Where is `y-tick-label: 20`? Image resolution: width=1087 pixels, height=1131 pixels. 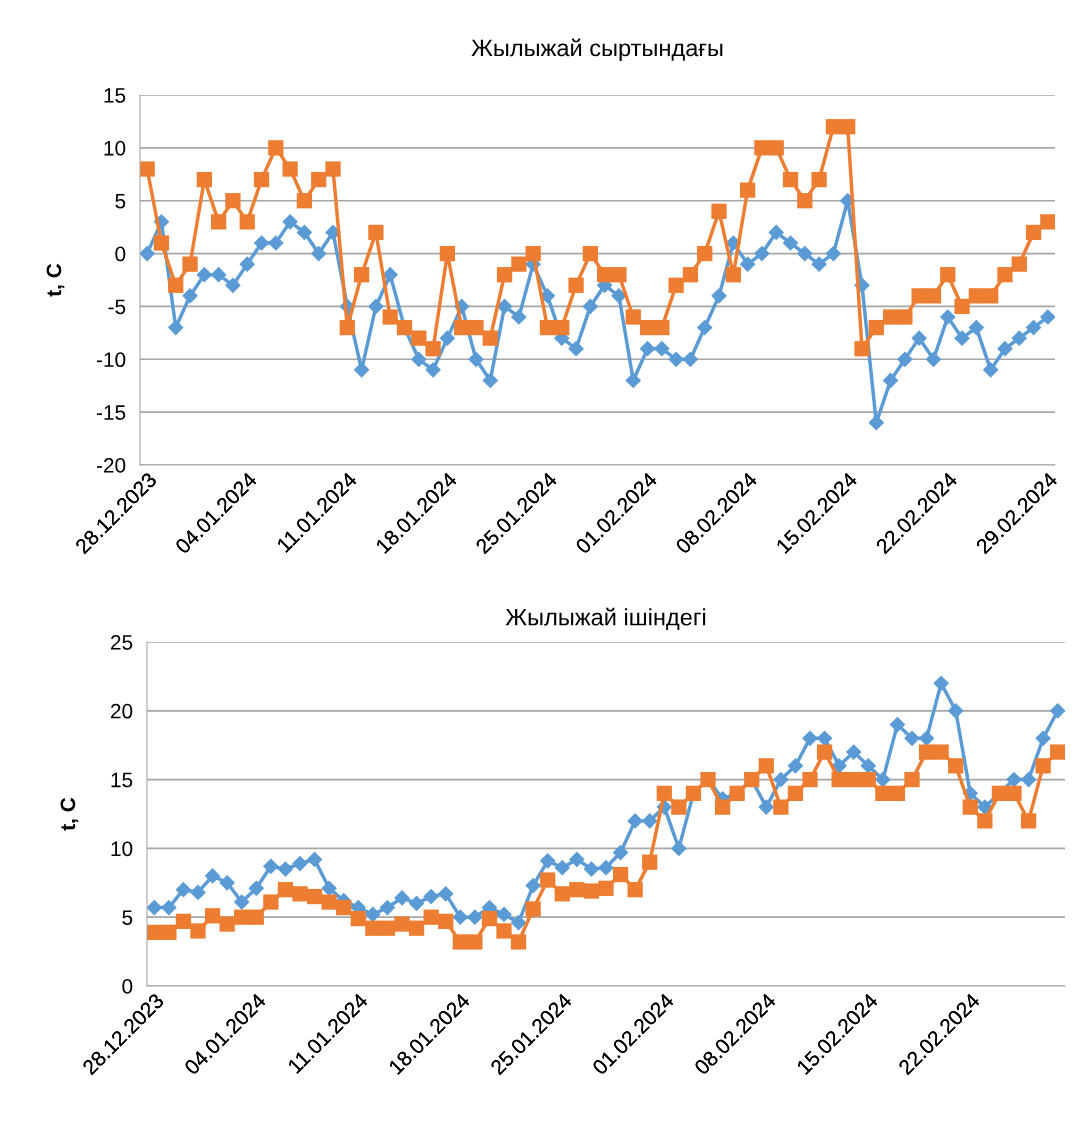 y-tick-label: 20 is located at coordinates (121, 711).